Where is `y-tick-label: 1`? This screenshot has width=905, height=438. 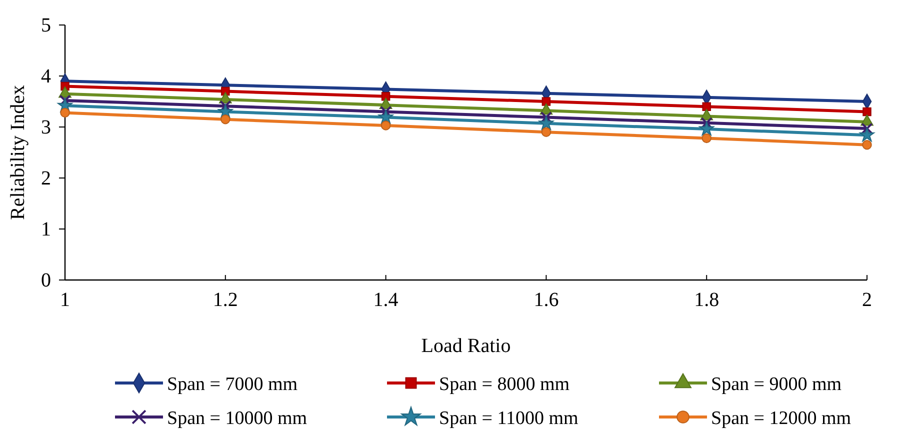
y-tick-label: 1 is located at coordinates (46, 229).